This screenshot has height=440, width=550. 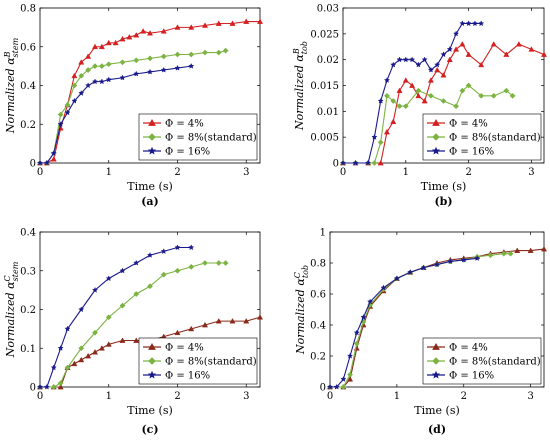 What do you see at coordinates (211, 362) in the screenshot?
I see `legend-entry: Φ = 8%(standard)` at bounding box center [211, 362].